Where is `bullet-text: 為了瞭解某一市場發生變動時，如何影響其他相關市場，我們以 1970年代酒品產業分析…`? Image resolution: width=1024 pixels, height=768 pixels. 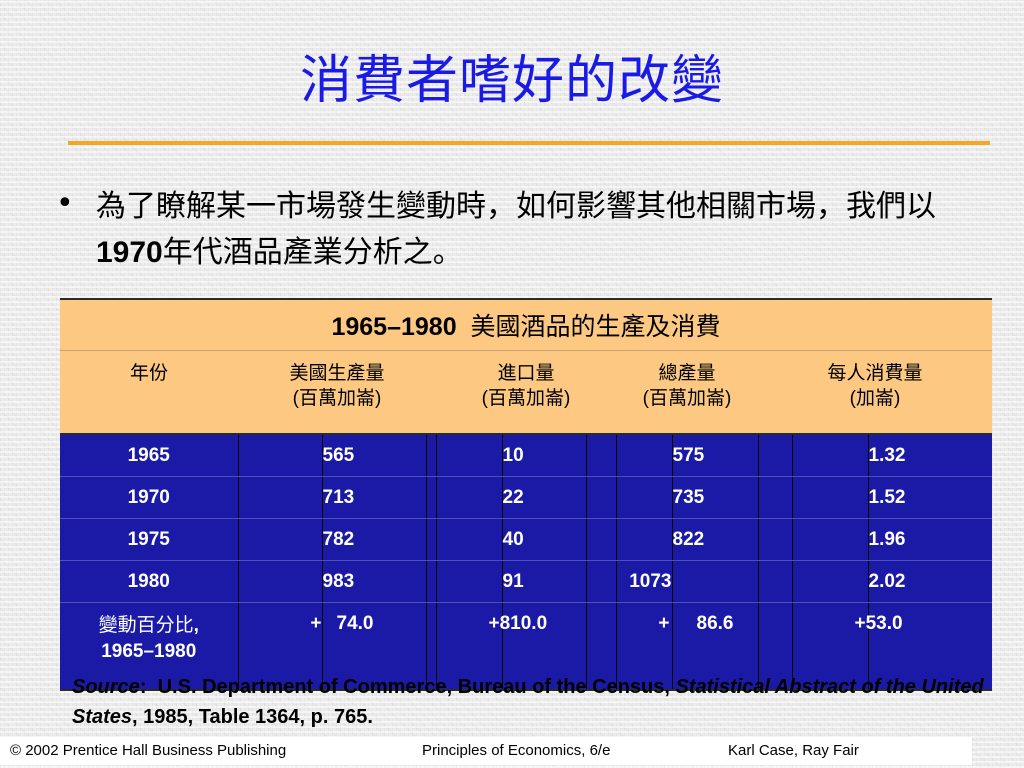
bullet-text: 為了瞭解某一市場發生變動時，如何影響其他相關市場，我們以 1970年代酒品產業分析… is located at coordinates (546, 230).